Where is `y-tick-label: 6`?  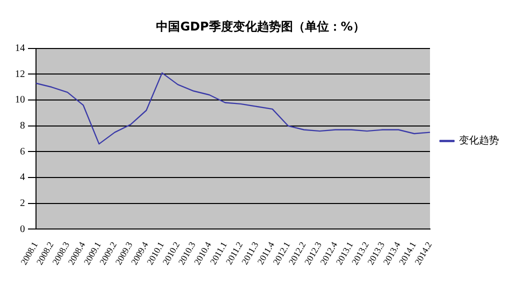 y-tick-label: 6 is located at coordinates (22, 152).